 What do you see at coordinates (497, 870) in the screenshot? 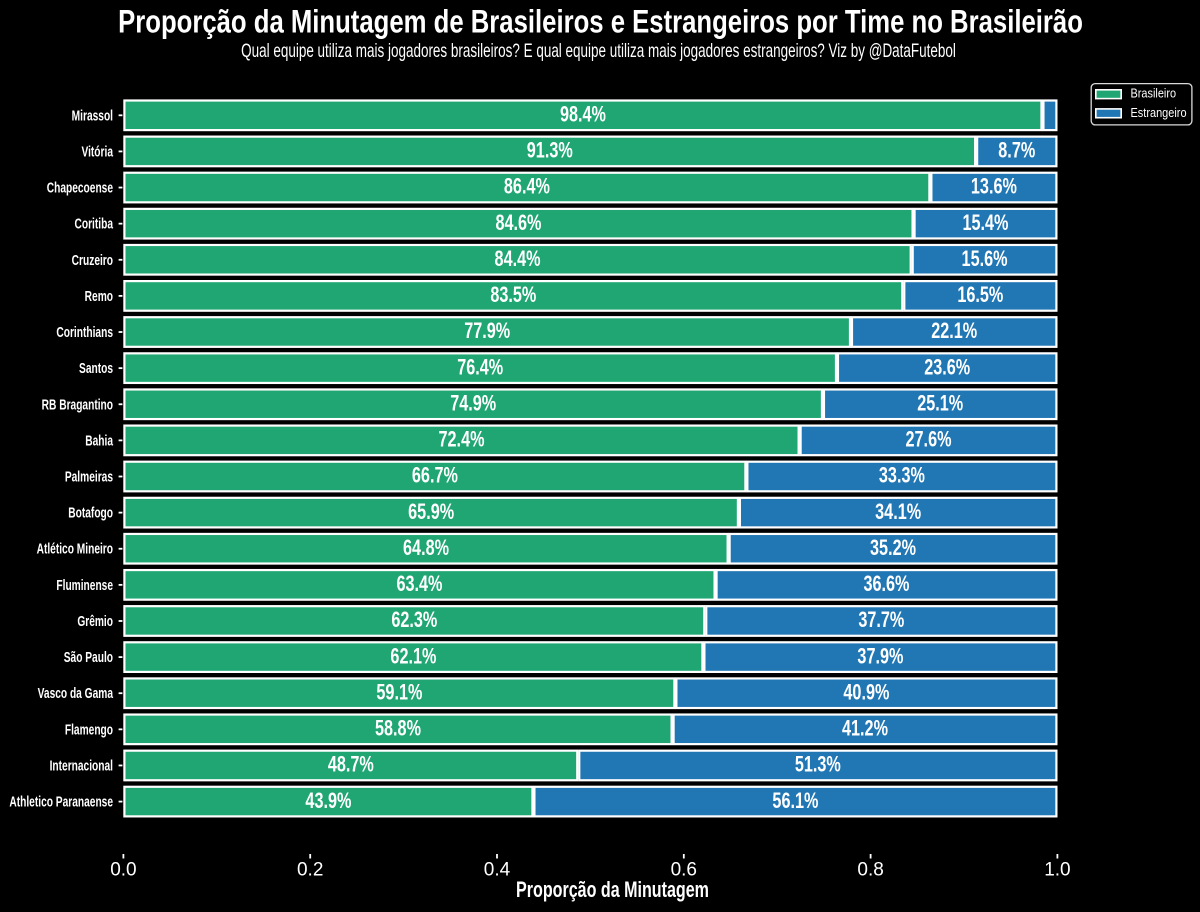
I see `svg-text: 0.4` at bounding box center [497, 870].